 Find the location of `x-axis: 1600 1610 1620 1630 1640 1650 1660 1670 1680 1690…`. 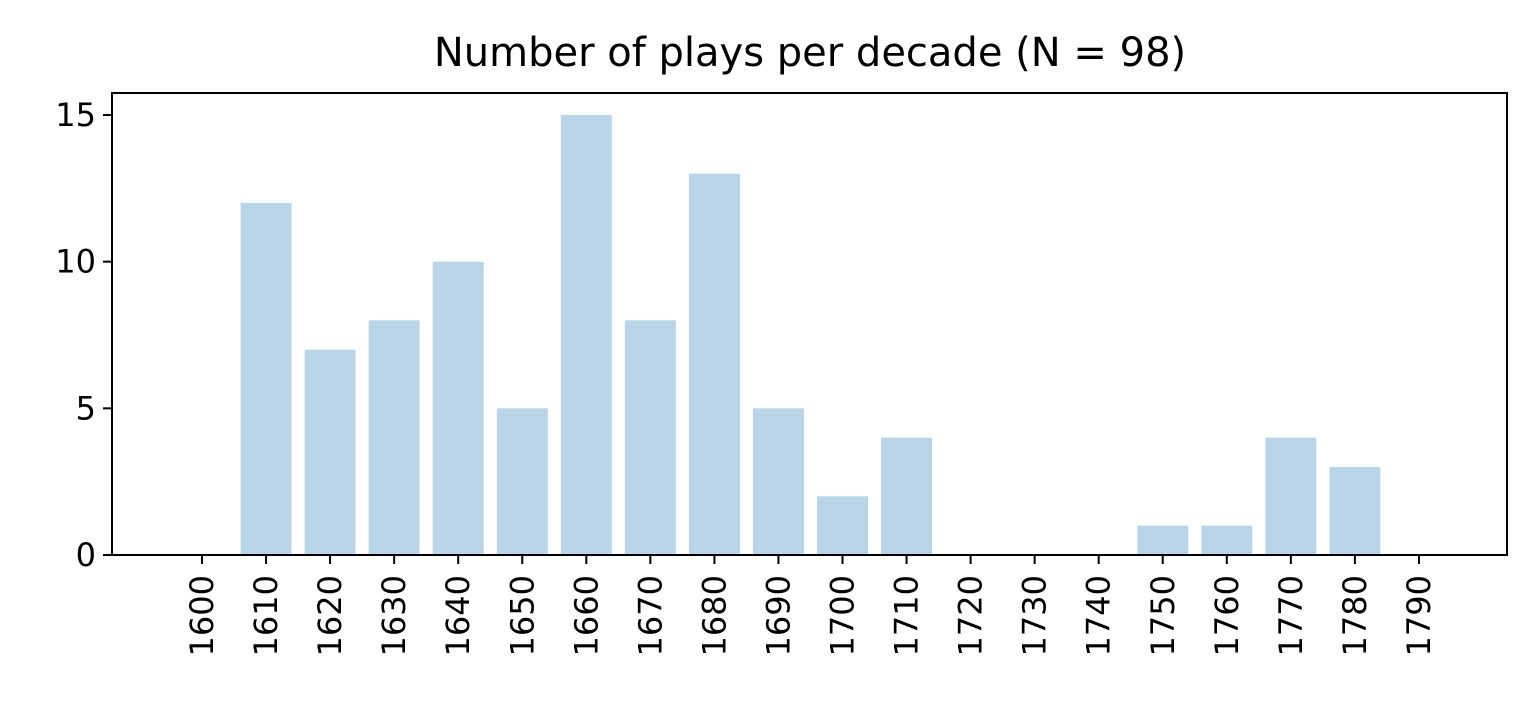

x-axis: 1600 1610 1620 1630 1640 1650 1660 1670 1680 1690… is located at coordinates (810, 605).